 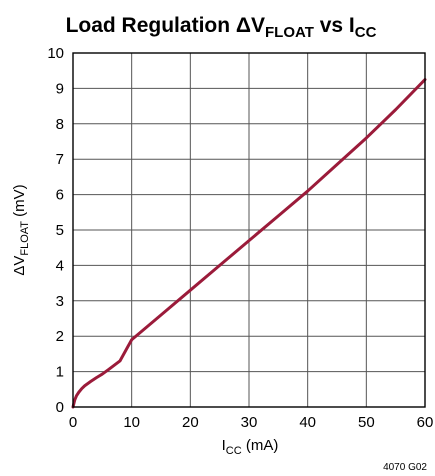 I want to click on y-tick-label: 3, so click(x=60, y=301).